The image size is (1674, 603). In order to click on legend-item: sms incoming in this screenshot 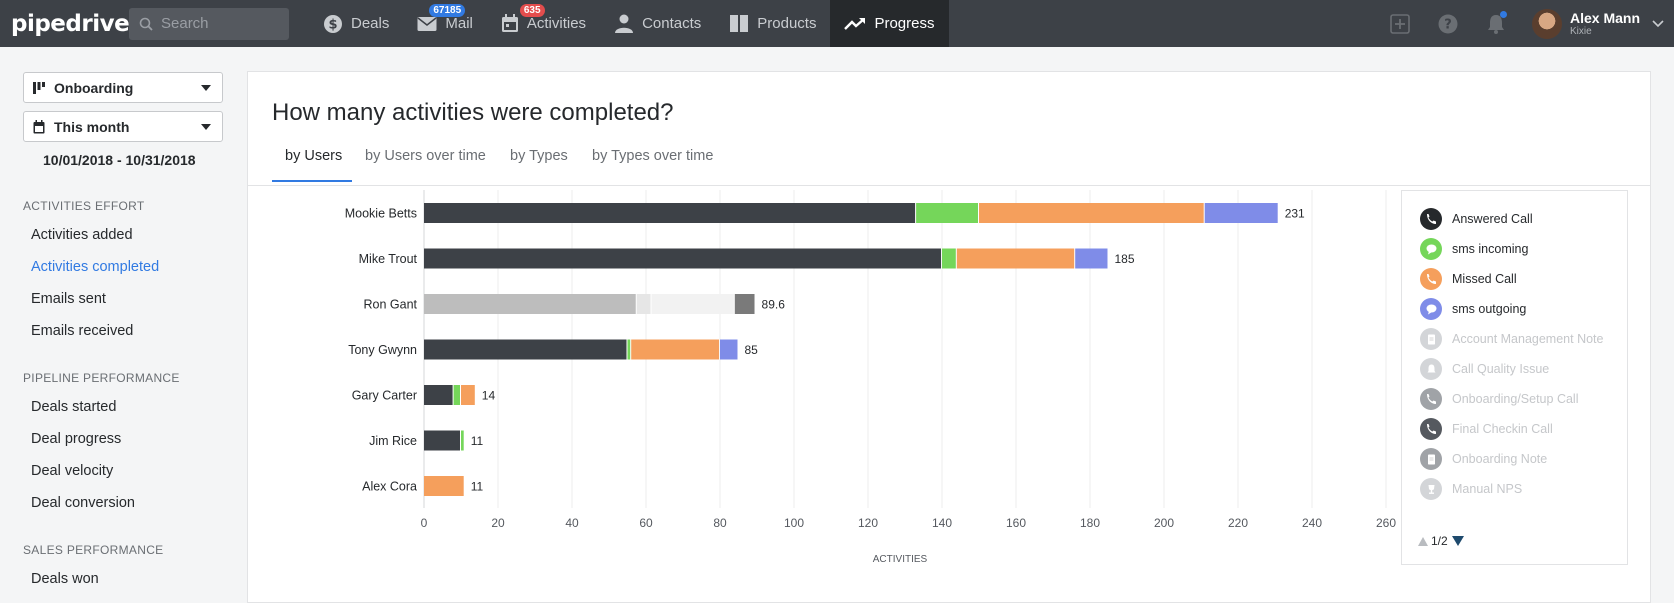, I will do `click(1474, 249)`.